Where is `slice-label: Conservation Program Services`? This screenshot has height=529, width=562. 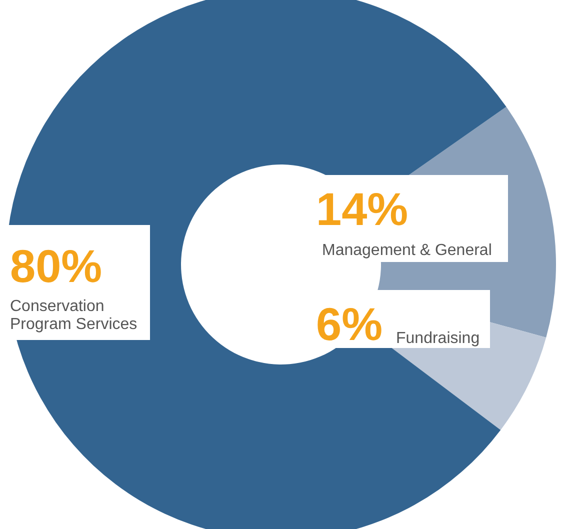 slice-label: Conservation Program Services is located at coordinates (74, 315).